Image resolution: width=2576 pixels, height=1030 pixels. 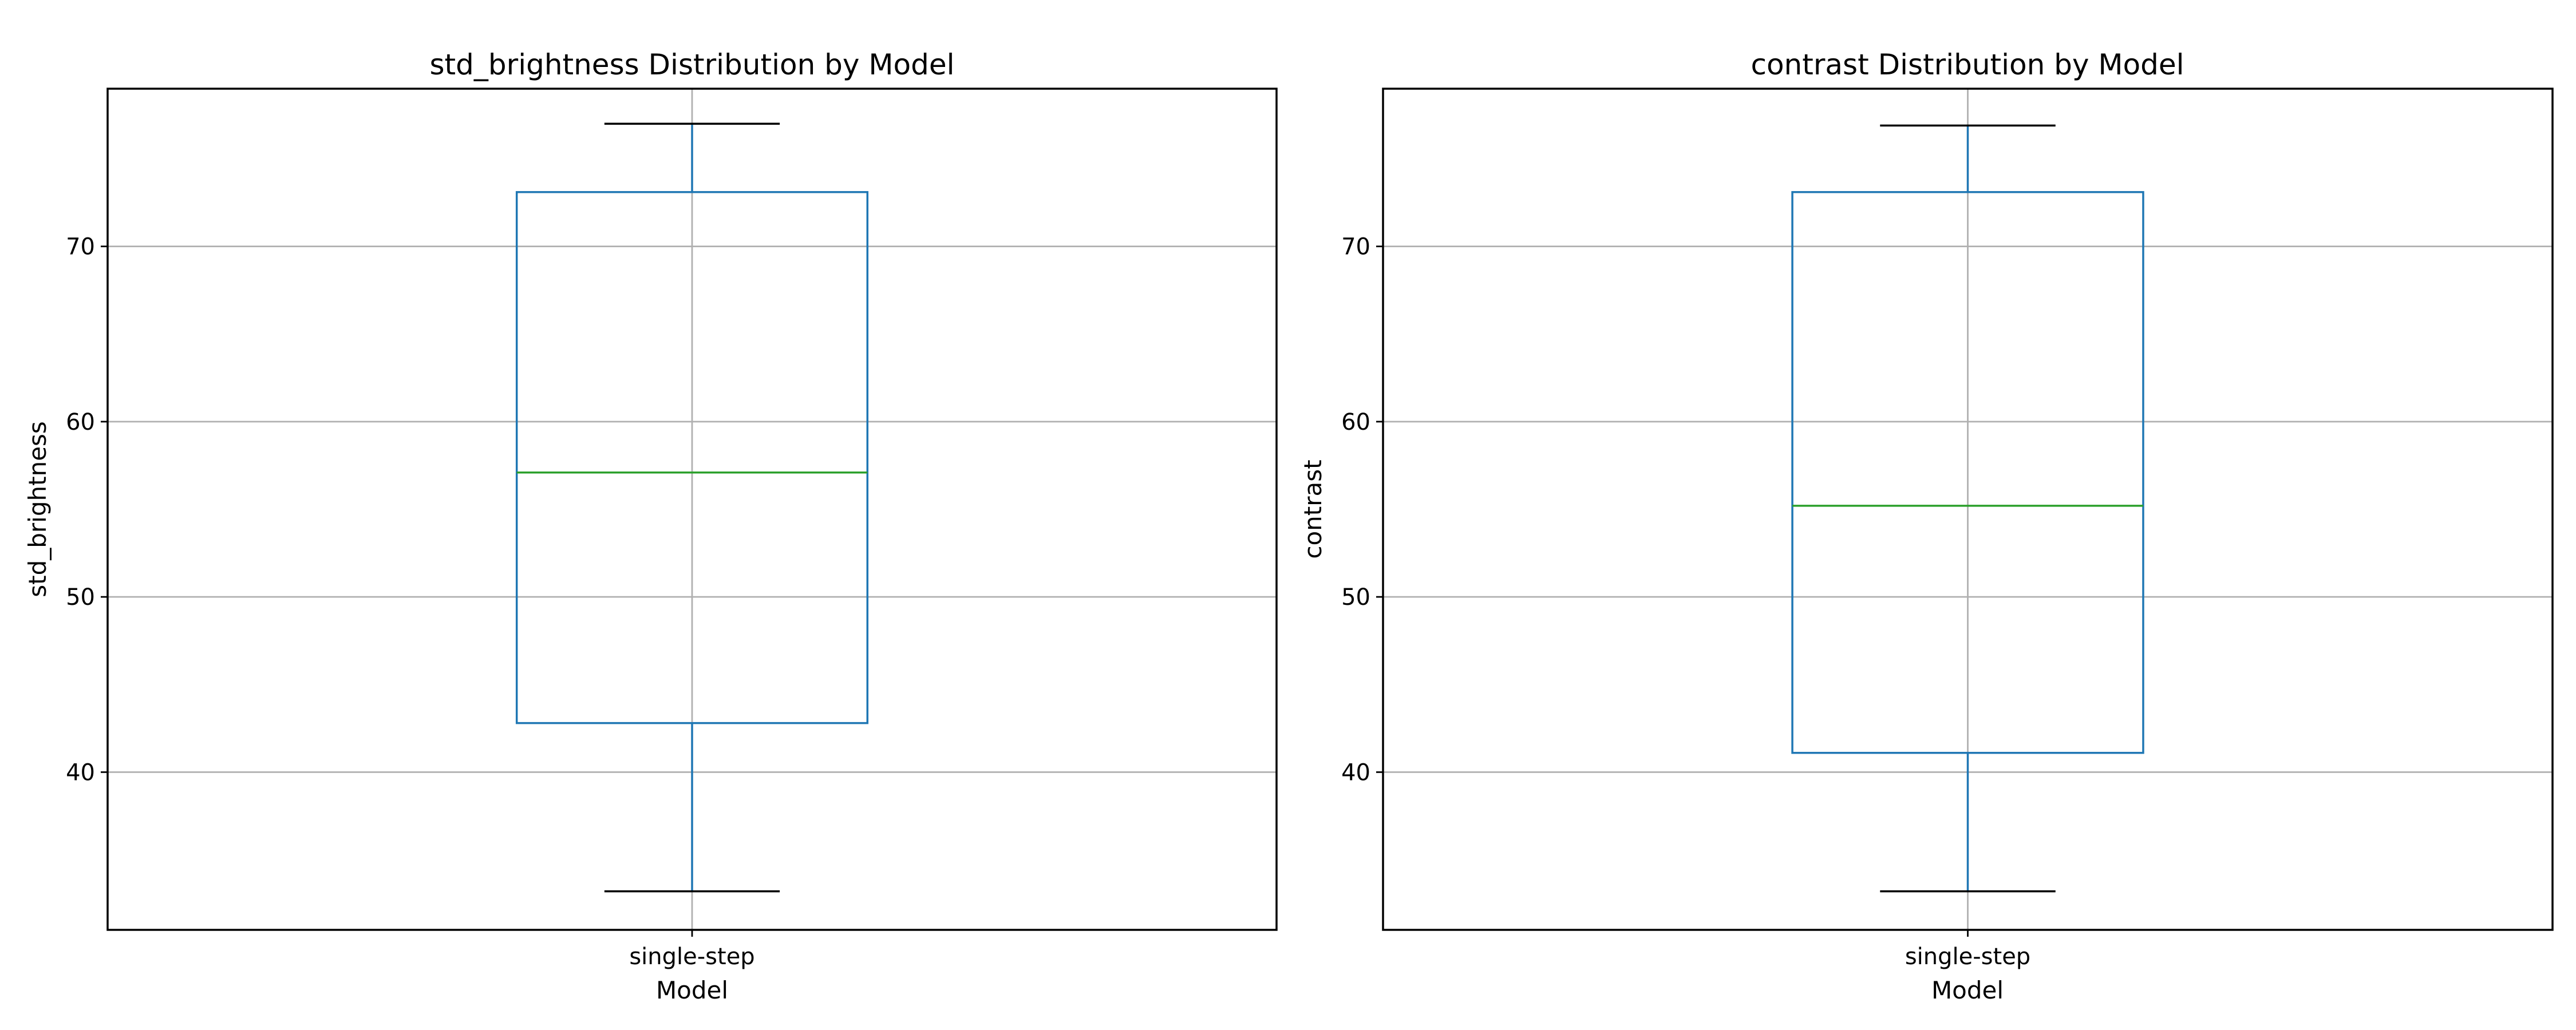 What do you see at coordinates (692, 64) in the screenshot?
I see `chart-title: std_brightness Distribution by Model` at bounding box center [692, 64].